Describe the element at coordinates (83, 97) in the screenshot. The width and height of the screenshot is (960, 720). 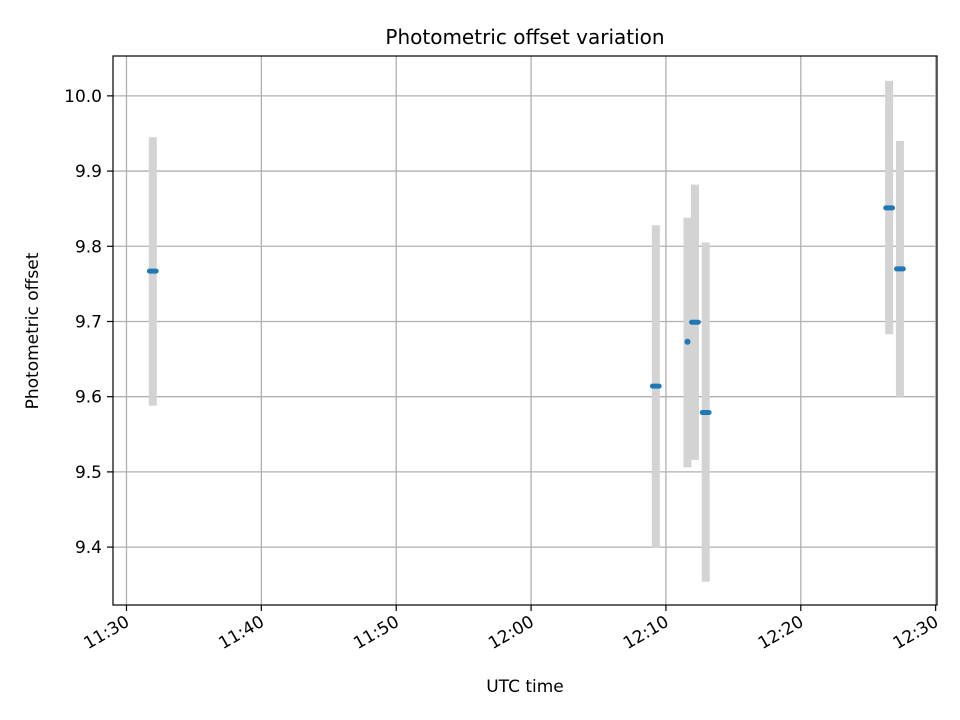
I see `y-tick-label: 10.0` at that location.